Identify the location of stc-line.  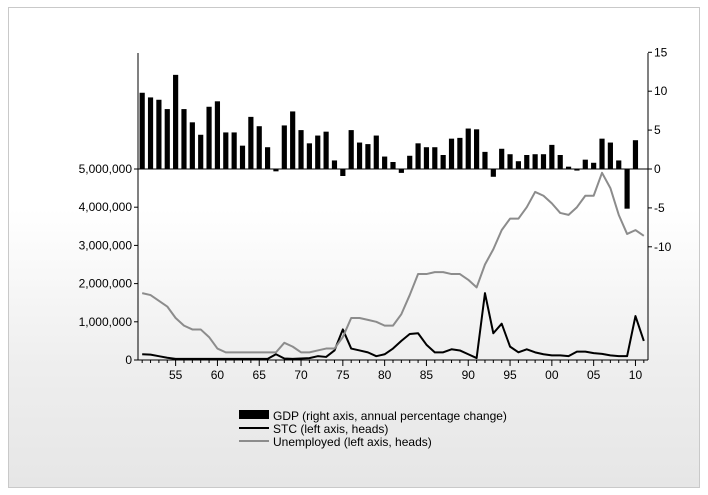
(393, 326).